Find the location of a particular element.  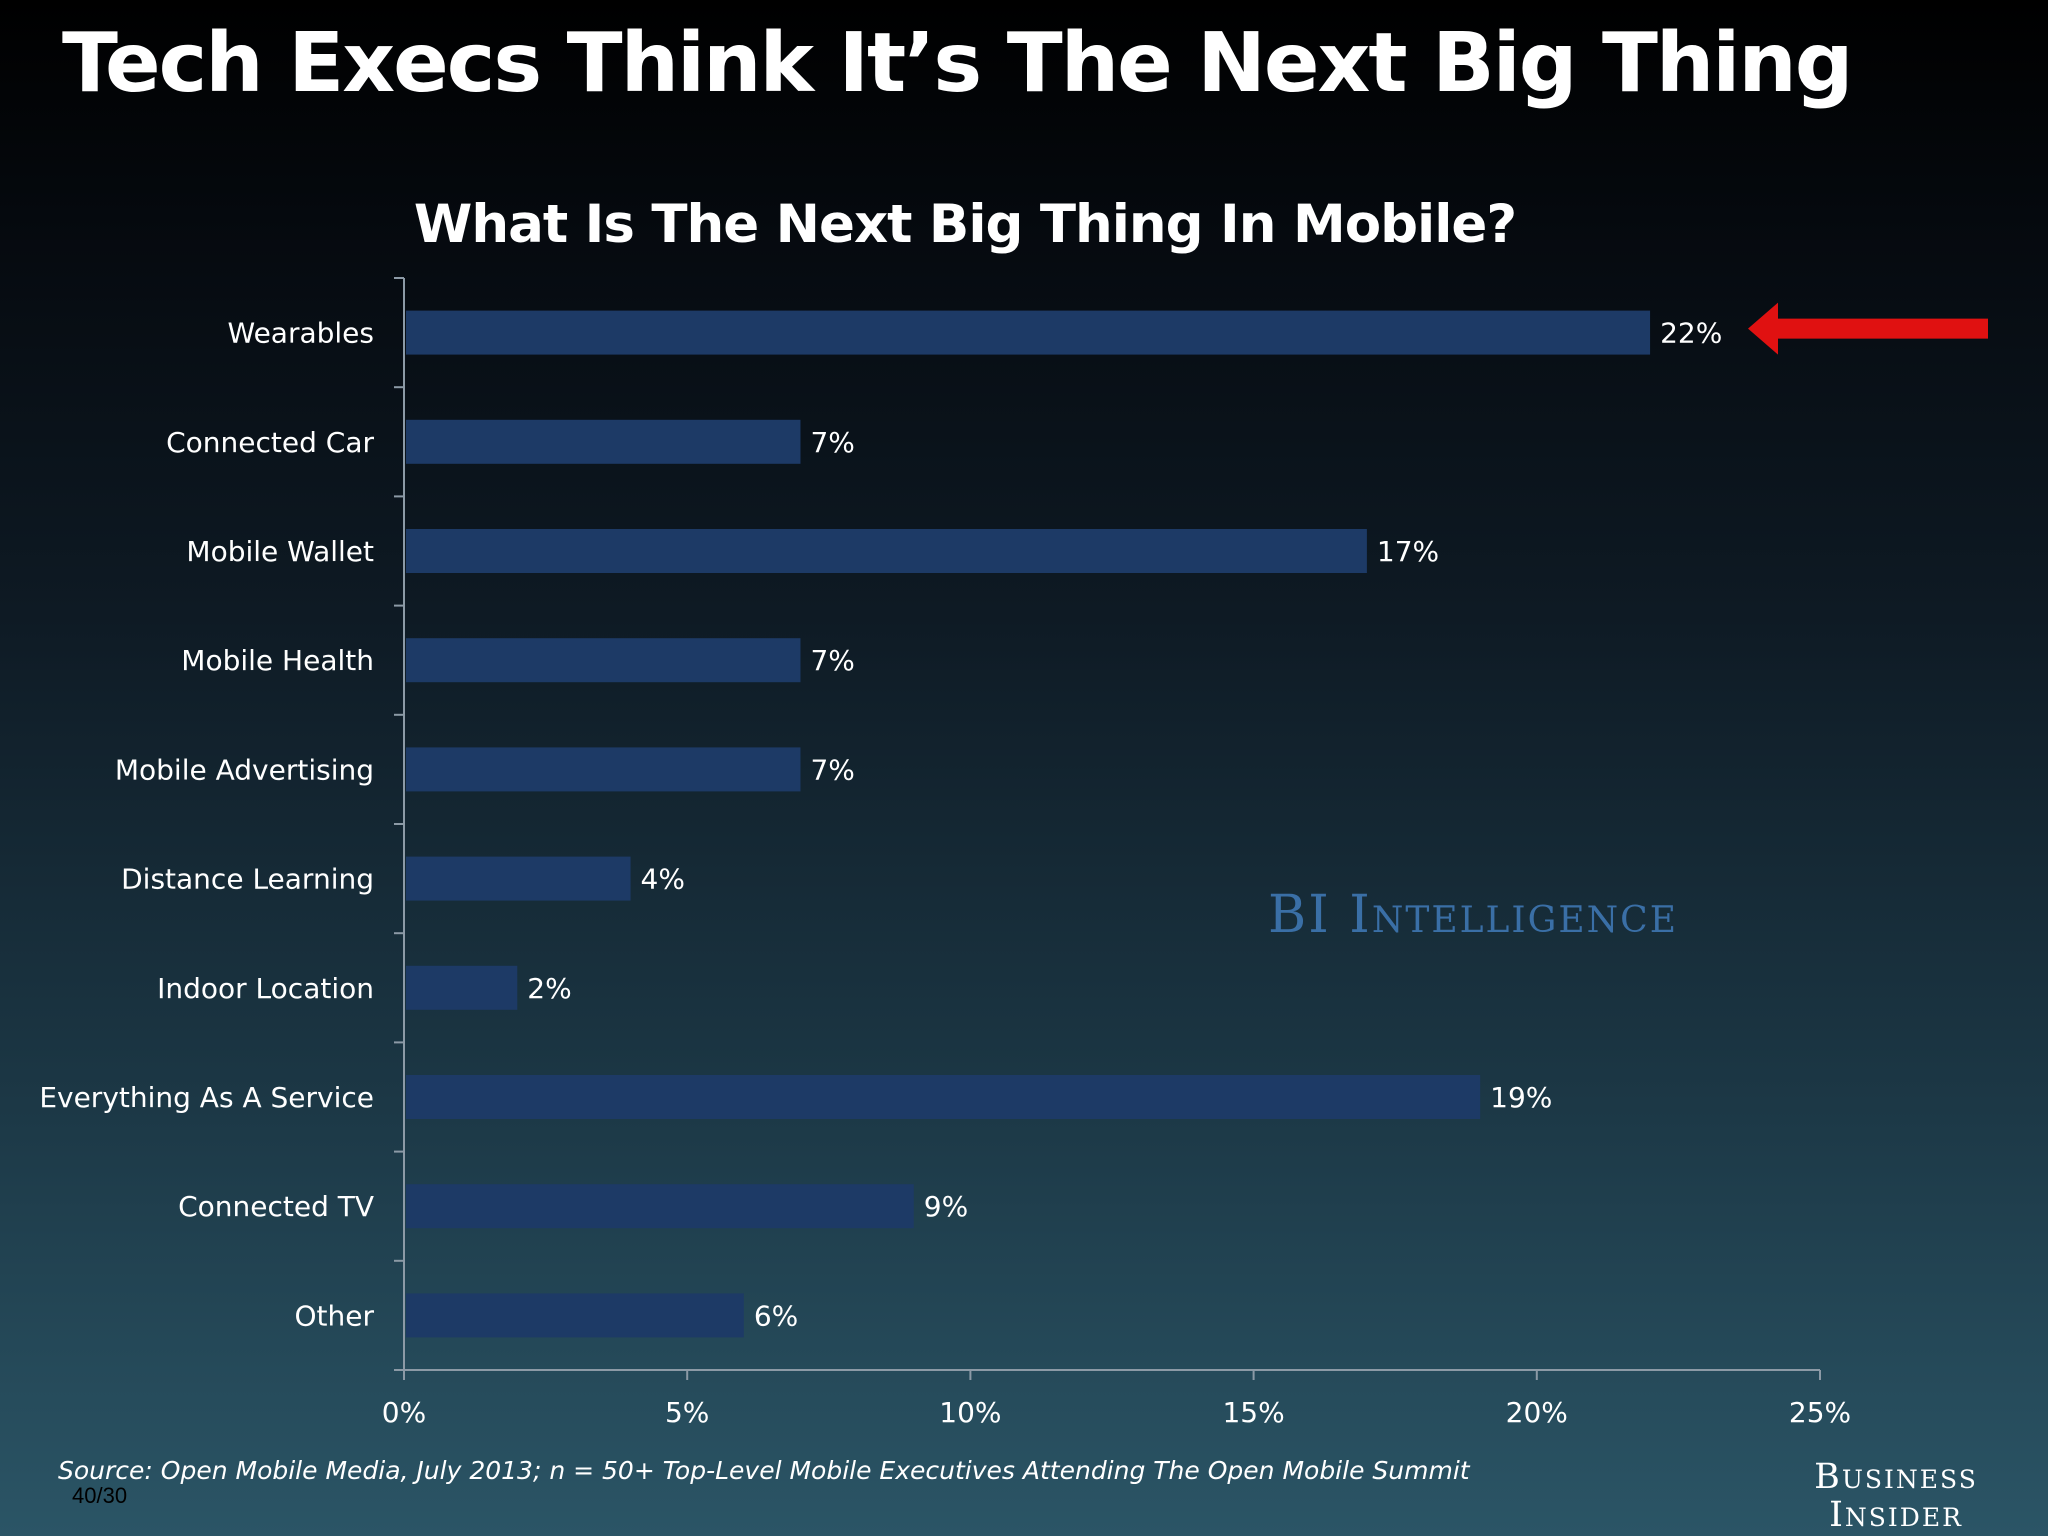

bar-connected-car is located at coordinates (603, 441).